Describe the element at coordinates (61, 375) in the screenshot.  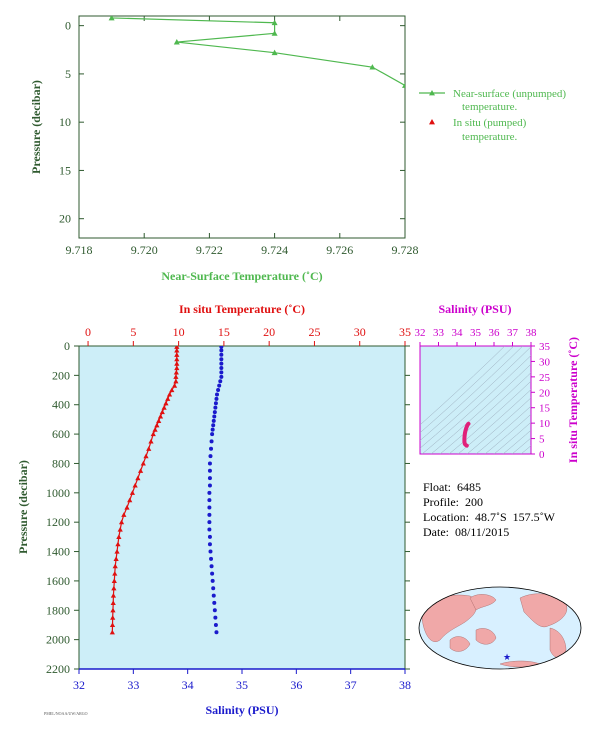
I see `pressure-tick-label: 200` at that location.